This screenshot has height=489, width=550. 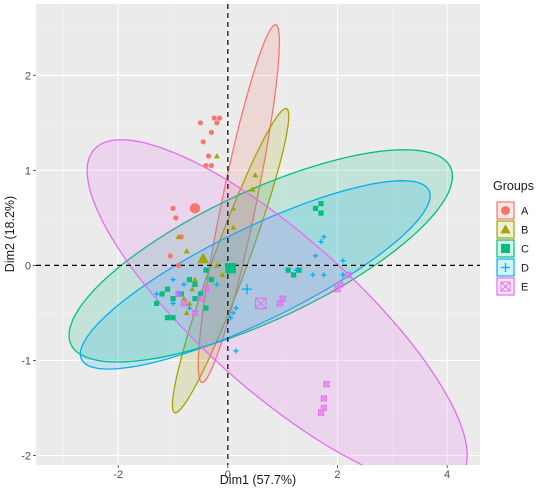 What do you see at coordinates (512, 248) in the screenshot?
I see `legend-item-c: C` at bounding box center [512, 248].